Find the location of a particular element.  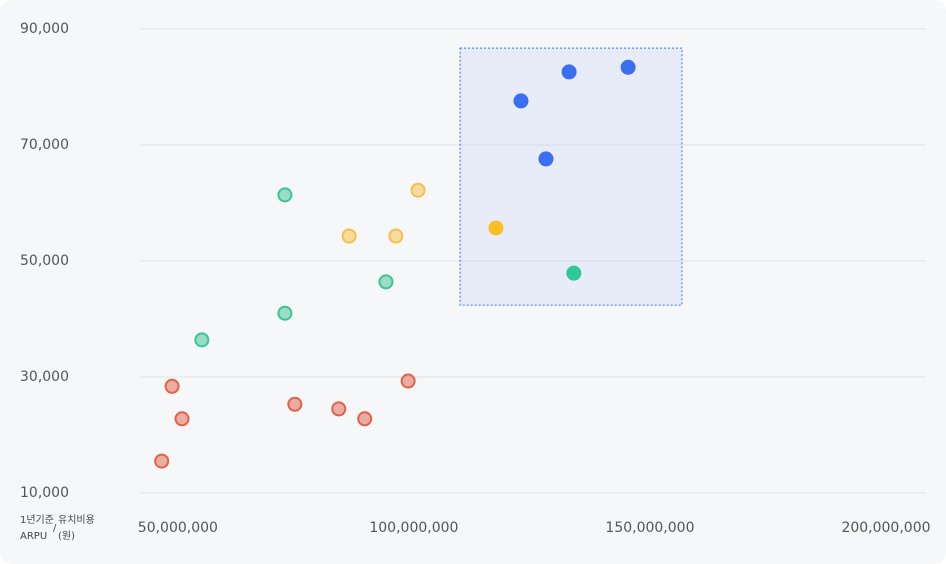

x-tick-label: 200,000,000 is located at coordinates (885, 528).